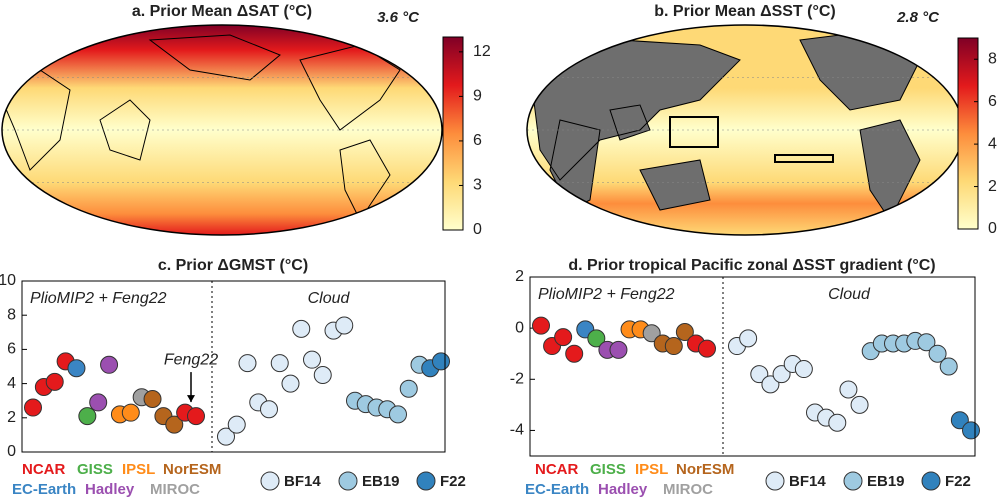  Describe the element at coordinates (11, 383) in the screenshot. I see `y-tick-label: 4` at that location.